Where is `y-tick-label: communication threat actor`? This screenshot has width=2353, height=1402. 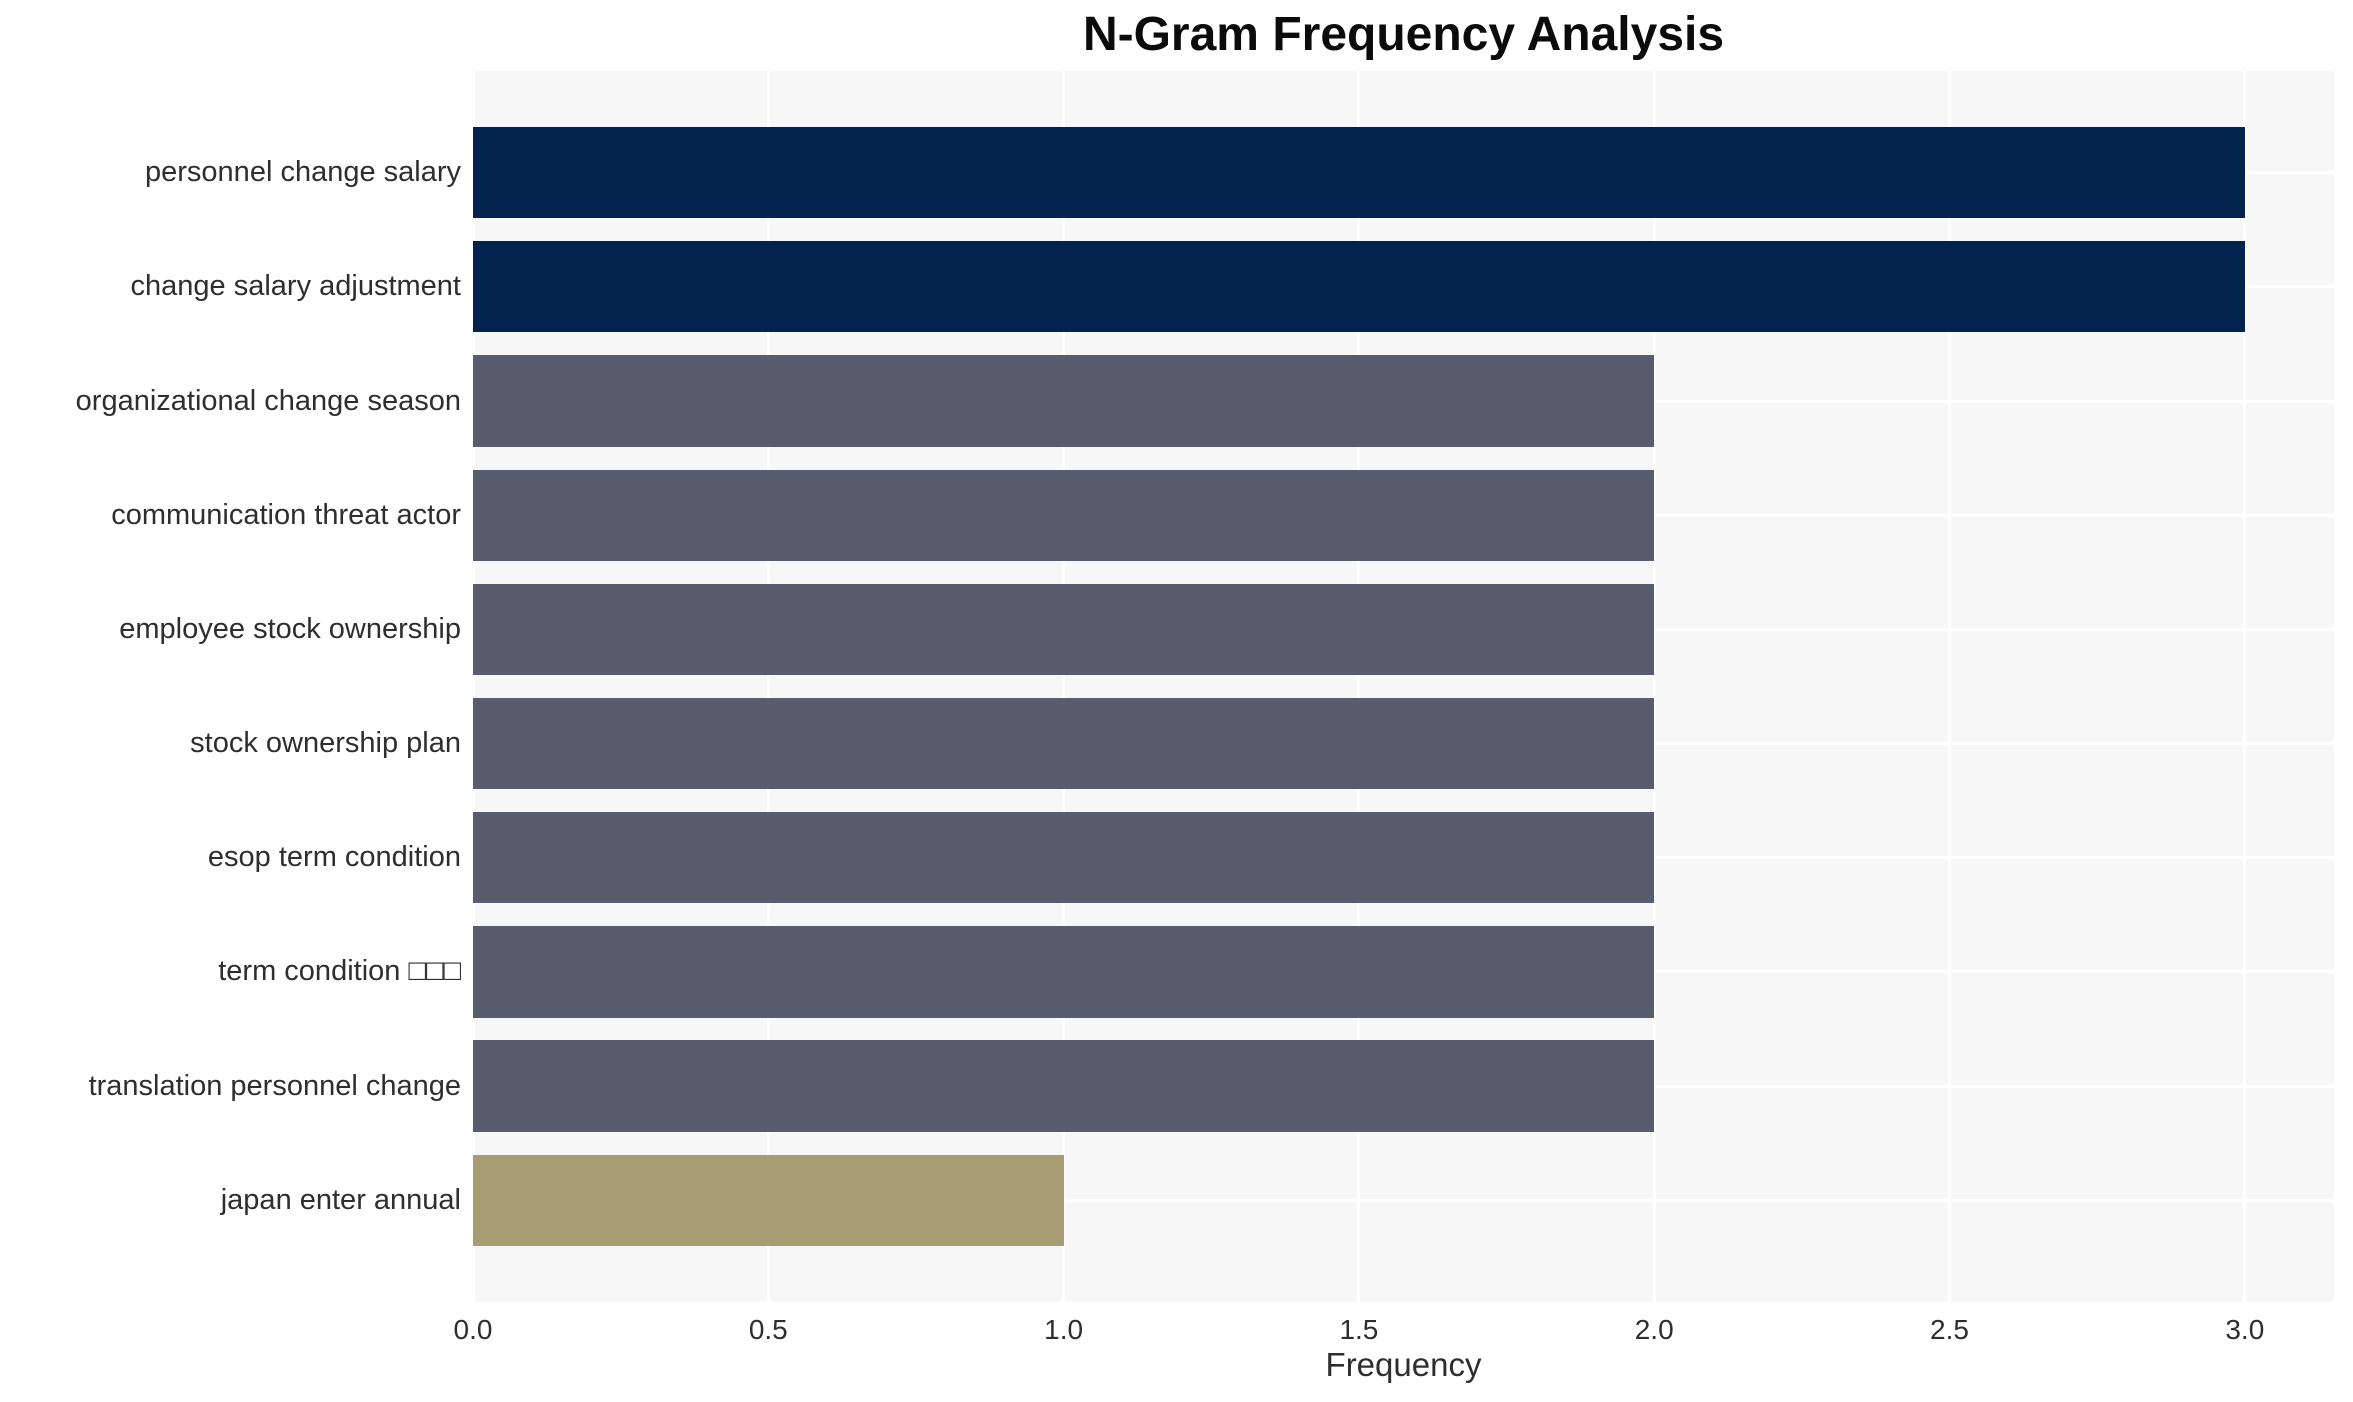
y-tick-label: communication threat actor is located at coordinates (286, 514).